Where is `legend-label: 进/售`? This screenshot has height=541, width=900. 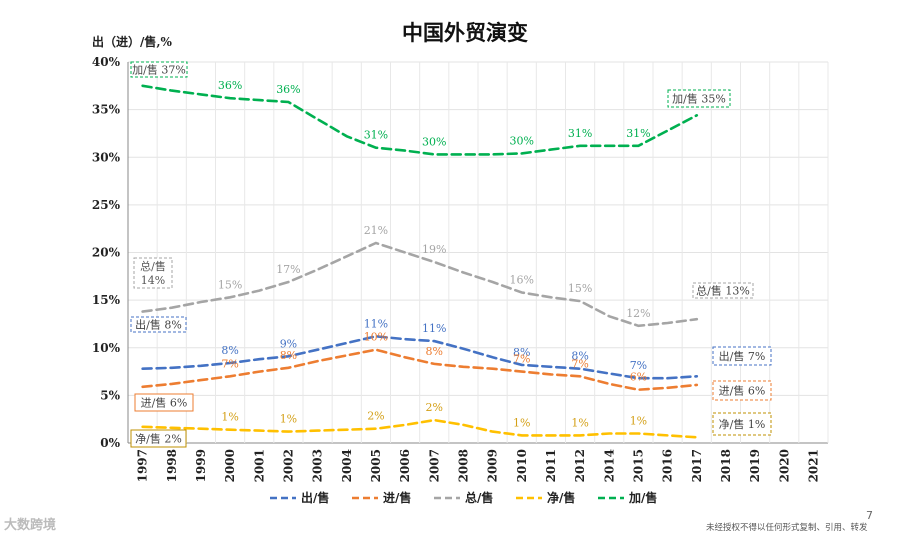 legend-label: 进/售 is located at coordinates (397, 497).